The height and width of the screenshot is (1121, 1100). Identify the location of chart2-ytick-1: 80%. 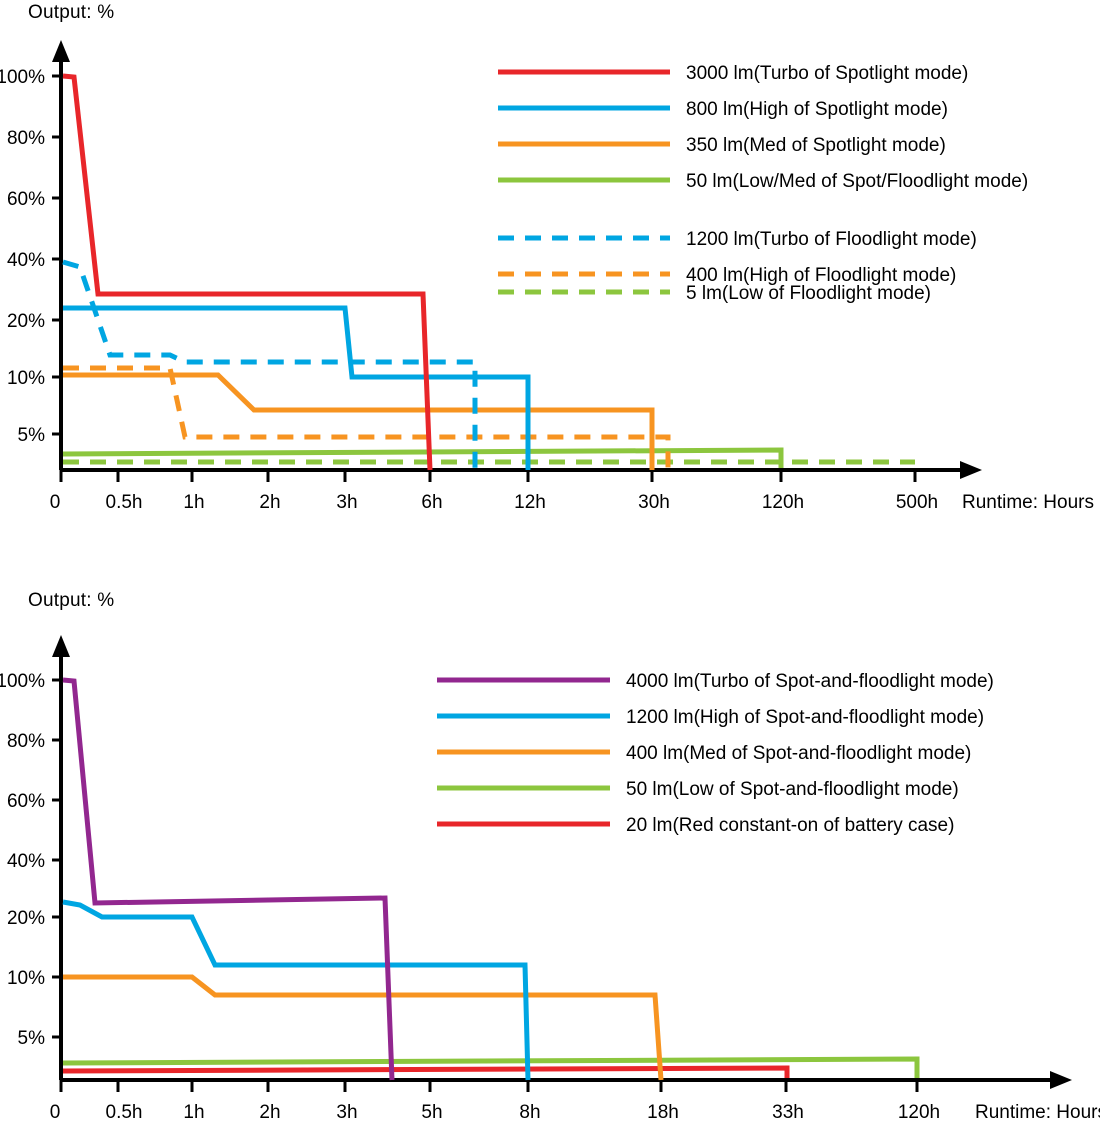
(26, 741).